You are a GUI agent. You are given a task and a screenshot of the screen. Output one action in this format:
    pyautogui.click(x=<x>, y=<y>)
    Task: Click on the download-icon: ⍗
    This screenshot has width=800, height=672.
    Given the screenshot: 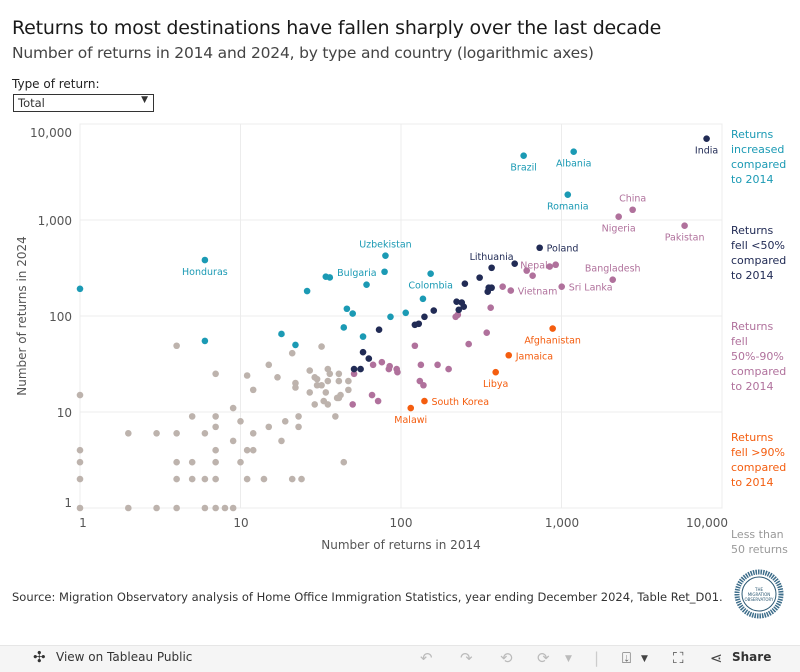 What is the action you would take?
    pyautogui.click(x=627, y=658)
    